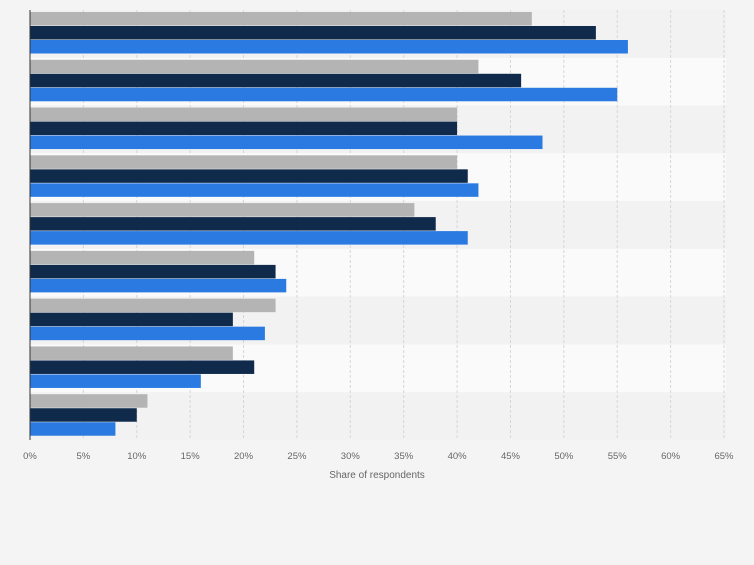 Image resolution: width=754 pixels, height=565 pixels. Describe the element at coordinates (84, 456) in the screenshot. I see `x-tick-label: 5%` at that location.